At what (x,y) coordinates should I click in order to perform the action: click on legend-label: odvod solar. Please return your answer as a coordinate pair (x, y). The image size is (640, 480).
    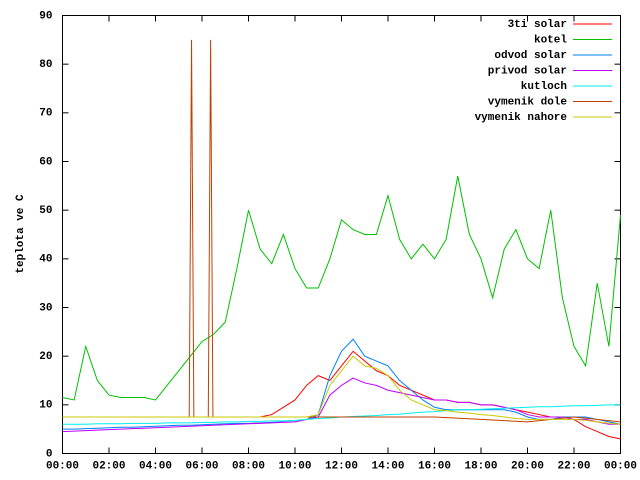
    Looking at the image, I should click on (530, 56).